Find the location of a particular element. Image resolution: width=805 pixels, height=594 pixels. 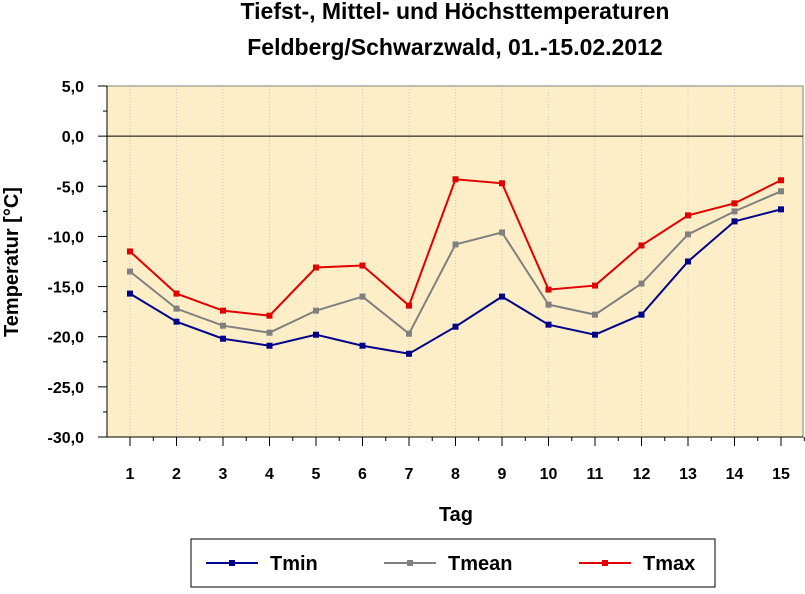

x-axis-label: Tag is located at coordinates (456, 515).